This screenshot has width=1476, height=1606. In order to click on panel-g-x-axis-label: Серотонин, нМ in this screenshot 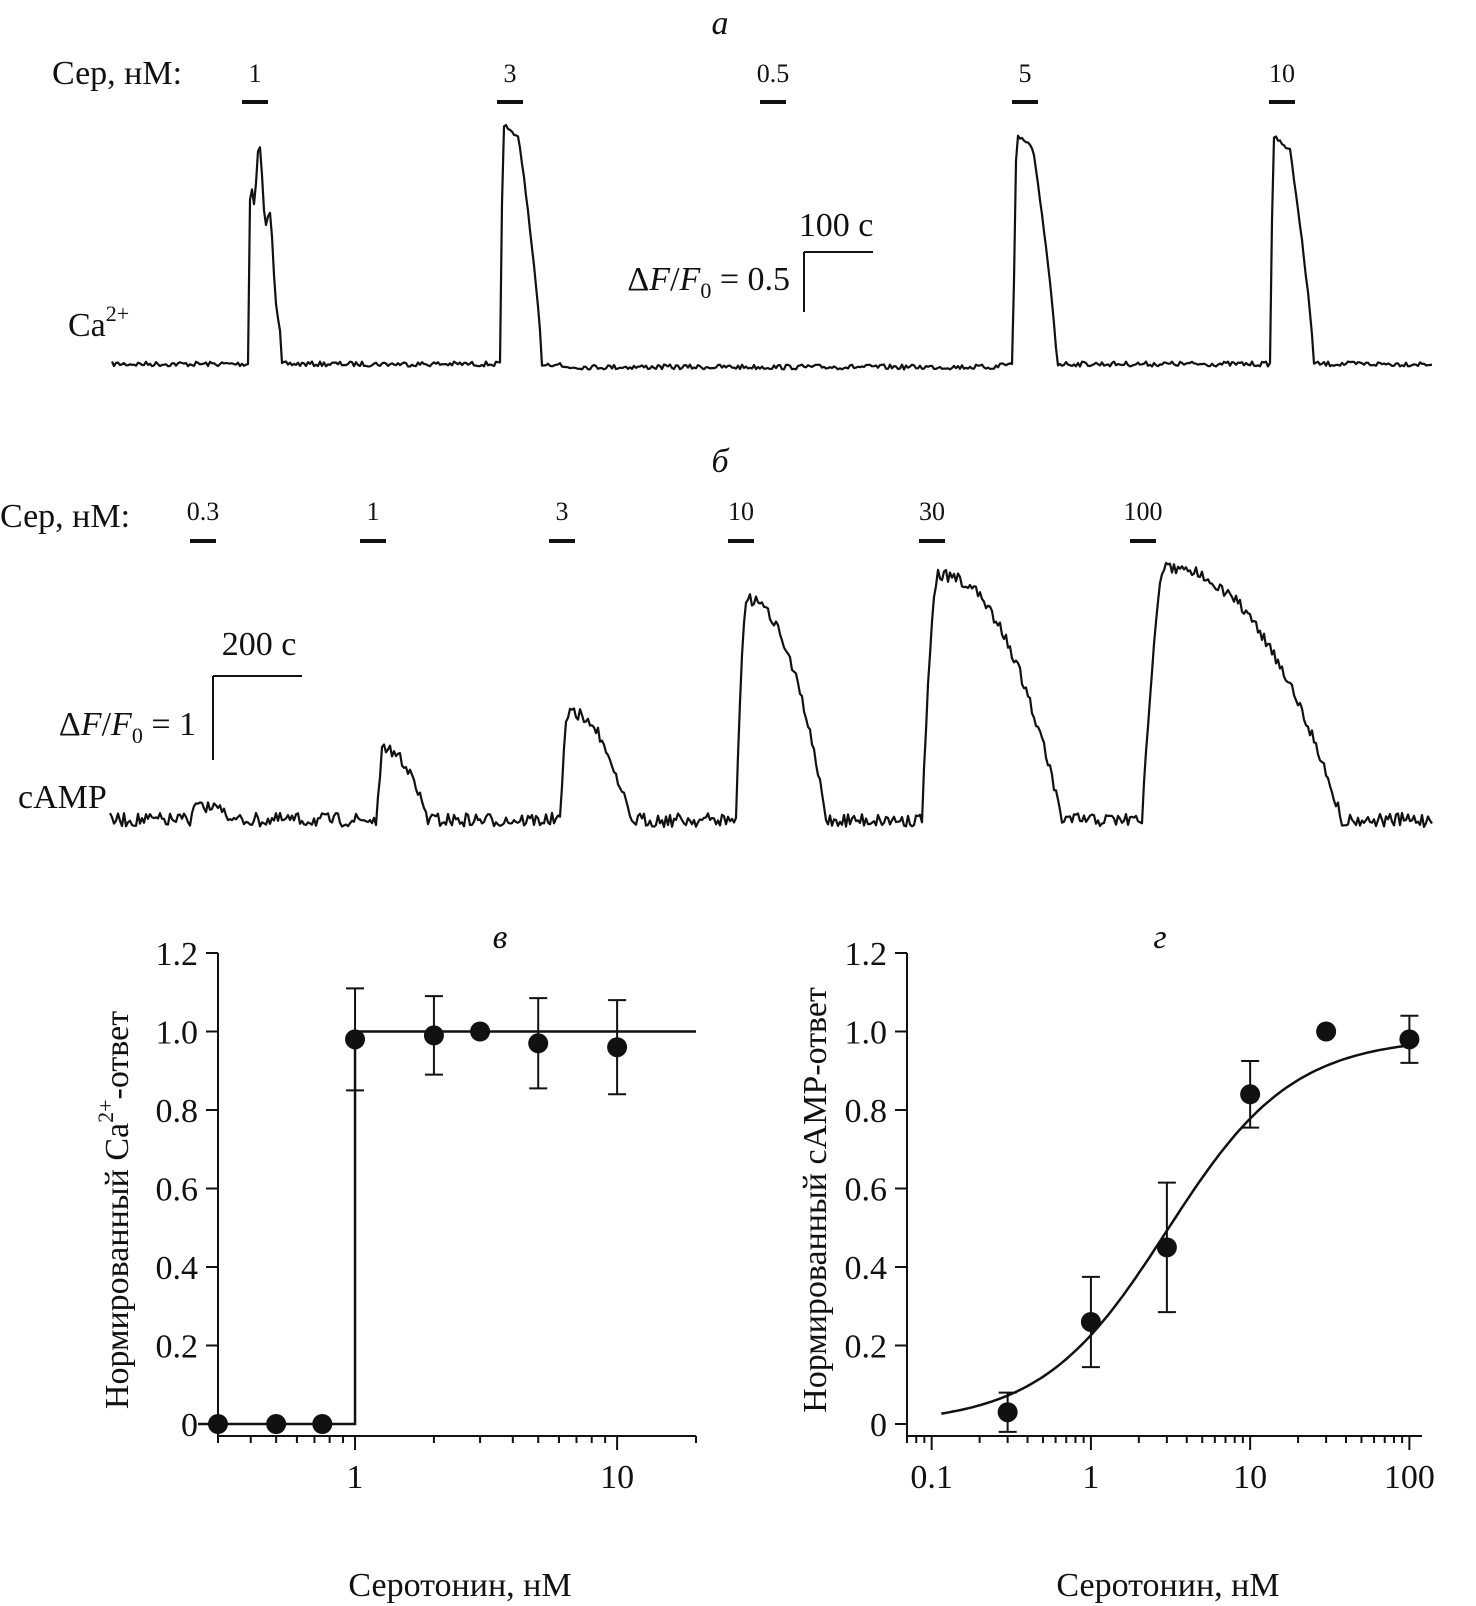, I will do `click(1167, 1585)`.